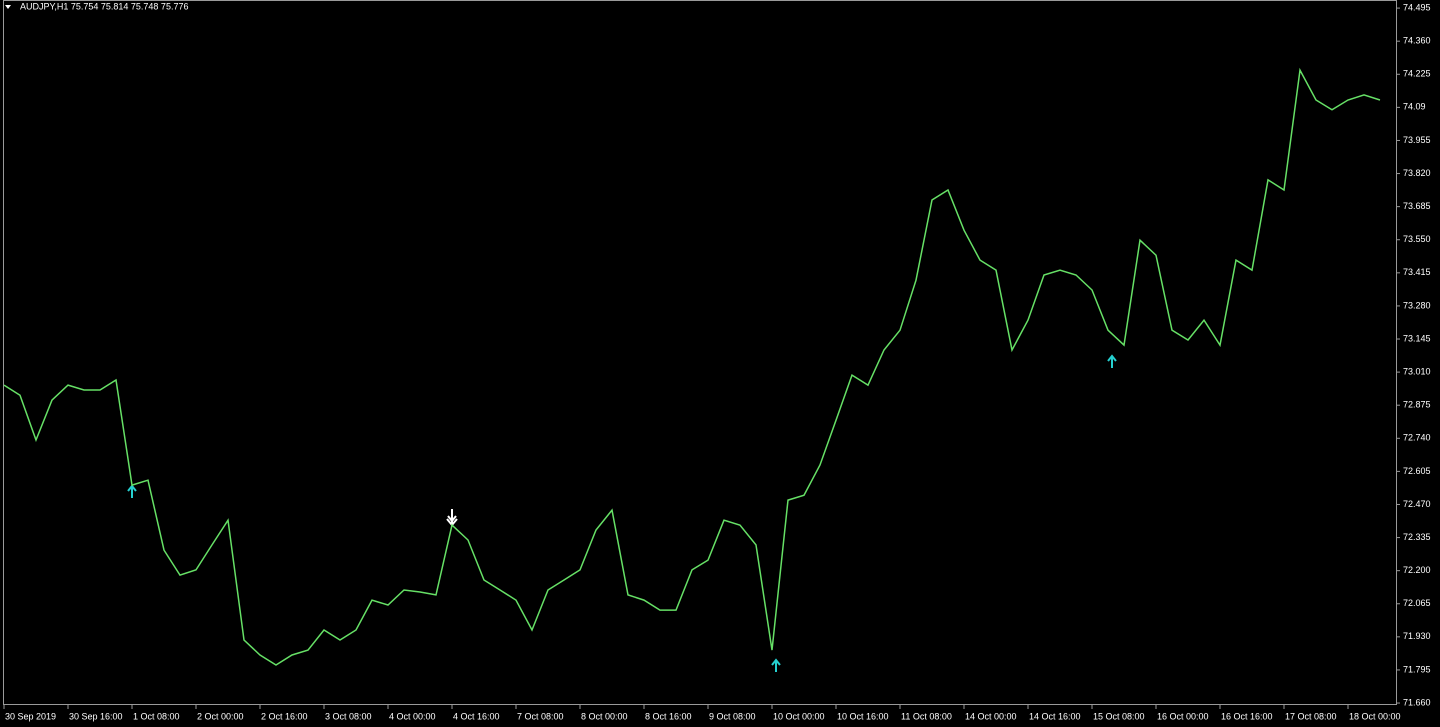 The image size is (1440, 727). I want to click on chart-title: AUDJPY,H1 75.754 75.814 75.748 75.776, so click(104, 6).